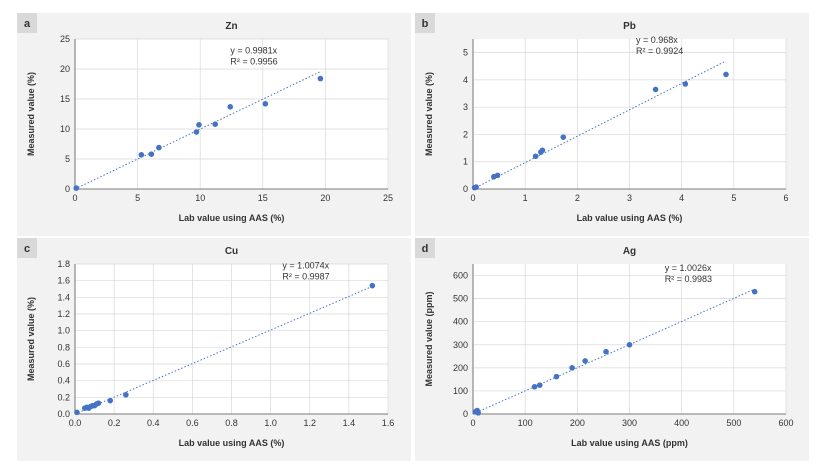  Describe the element at coordinates (65, 39) in the screenshot. I see `y-tick-label: 25` at that location.